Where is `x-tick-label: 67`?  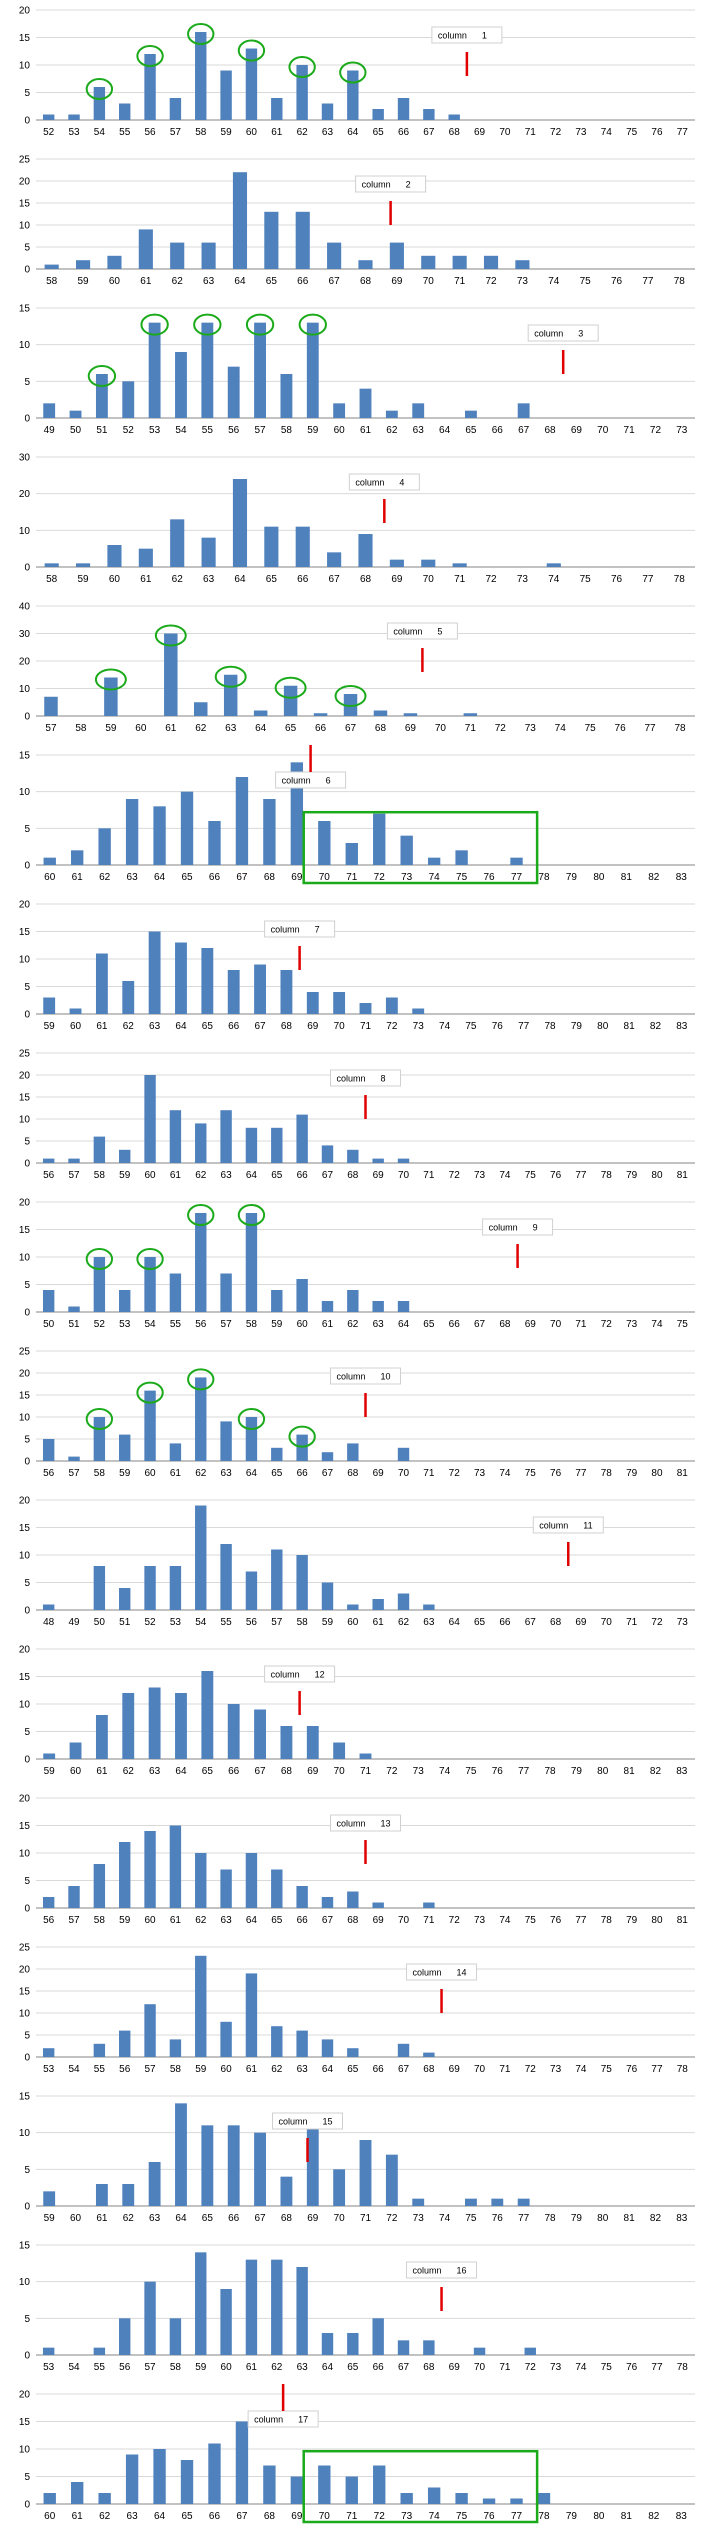
x-tick-label: 67 is located at coordinates (335, 579).